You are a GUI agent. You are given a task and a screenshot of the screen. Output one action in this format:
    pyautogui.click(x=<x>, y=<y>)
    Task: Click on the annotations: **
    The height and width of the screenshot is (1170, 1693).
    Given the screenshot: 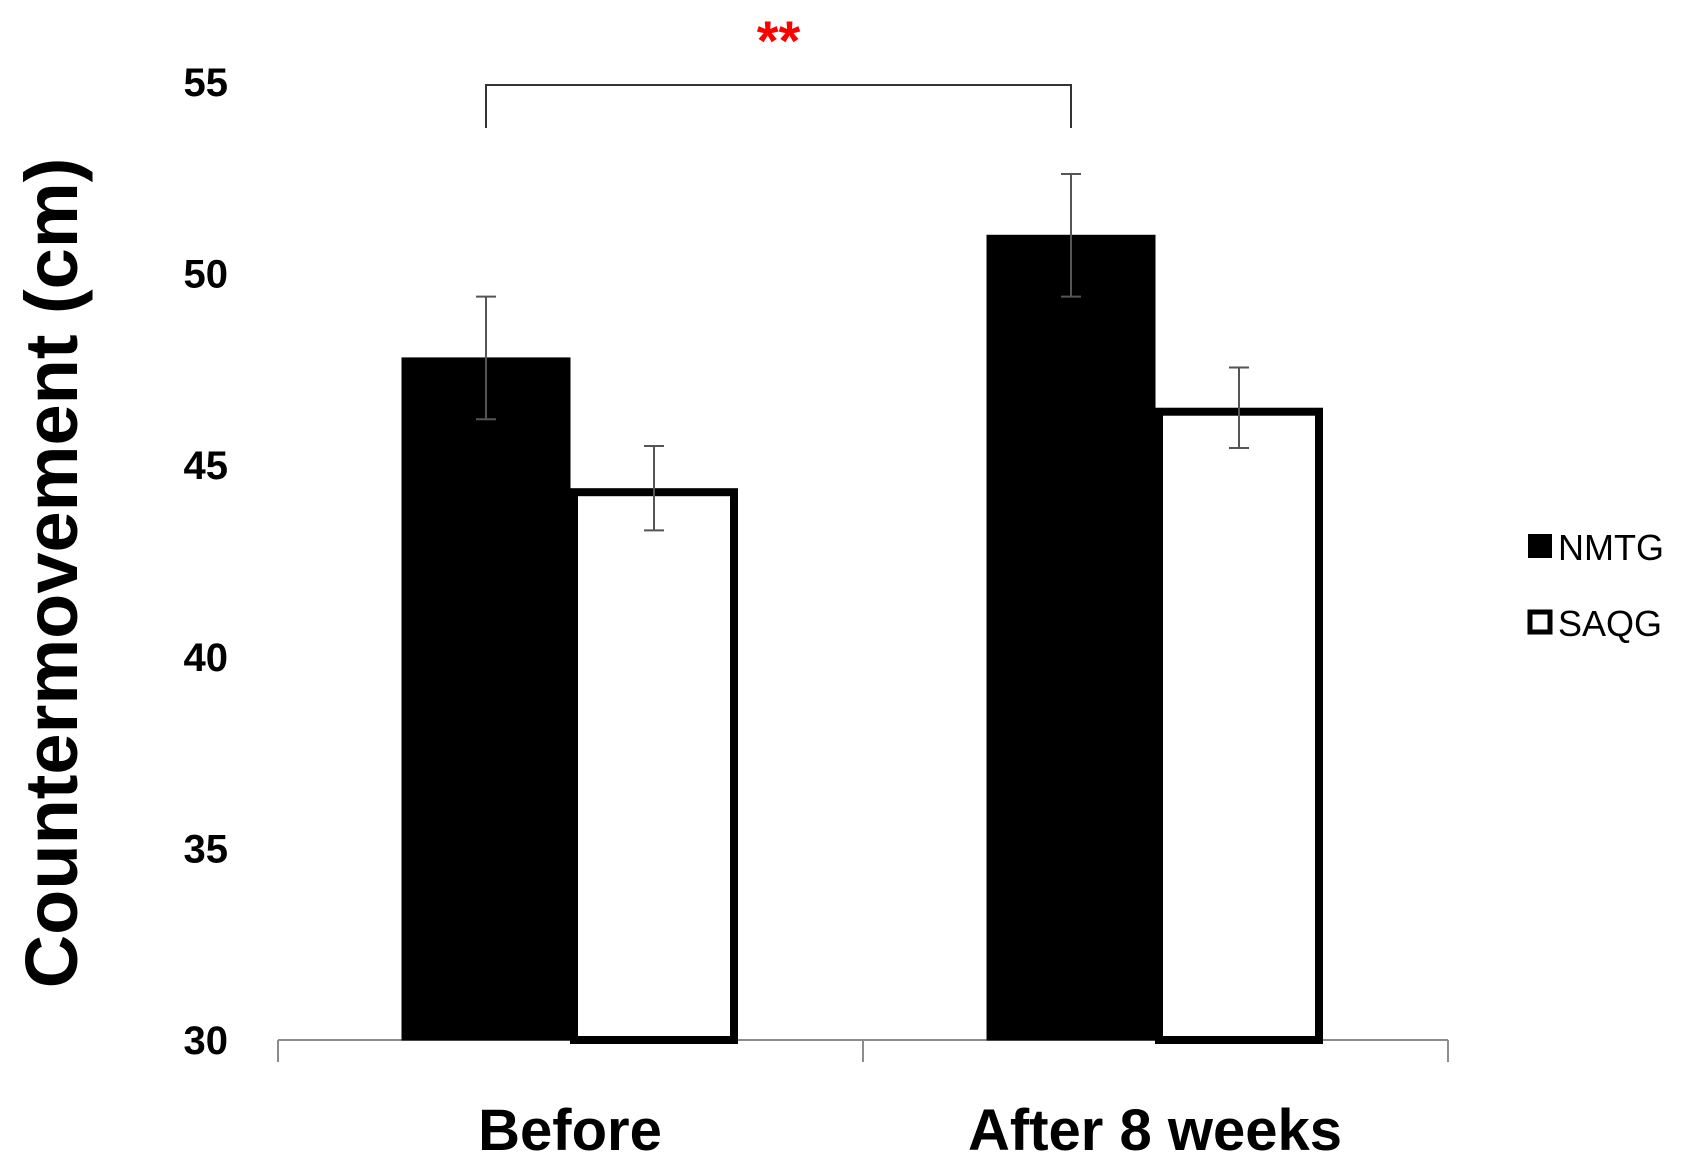 What is the action you would take?
    pyautogui.click(x=778, y=68)
    